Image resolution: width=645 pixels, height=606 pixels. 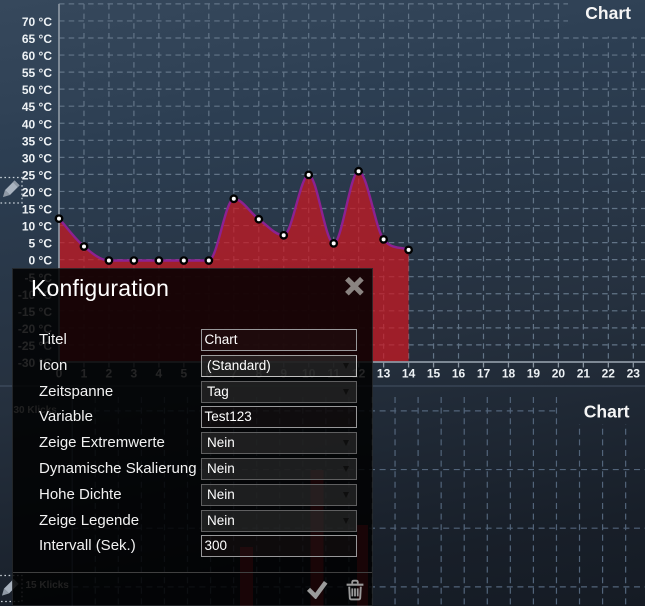 I want to click on svg-text: 30 °C, so click(x=37, y=158).